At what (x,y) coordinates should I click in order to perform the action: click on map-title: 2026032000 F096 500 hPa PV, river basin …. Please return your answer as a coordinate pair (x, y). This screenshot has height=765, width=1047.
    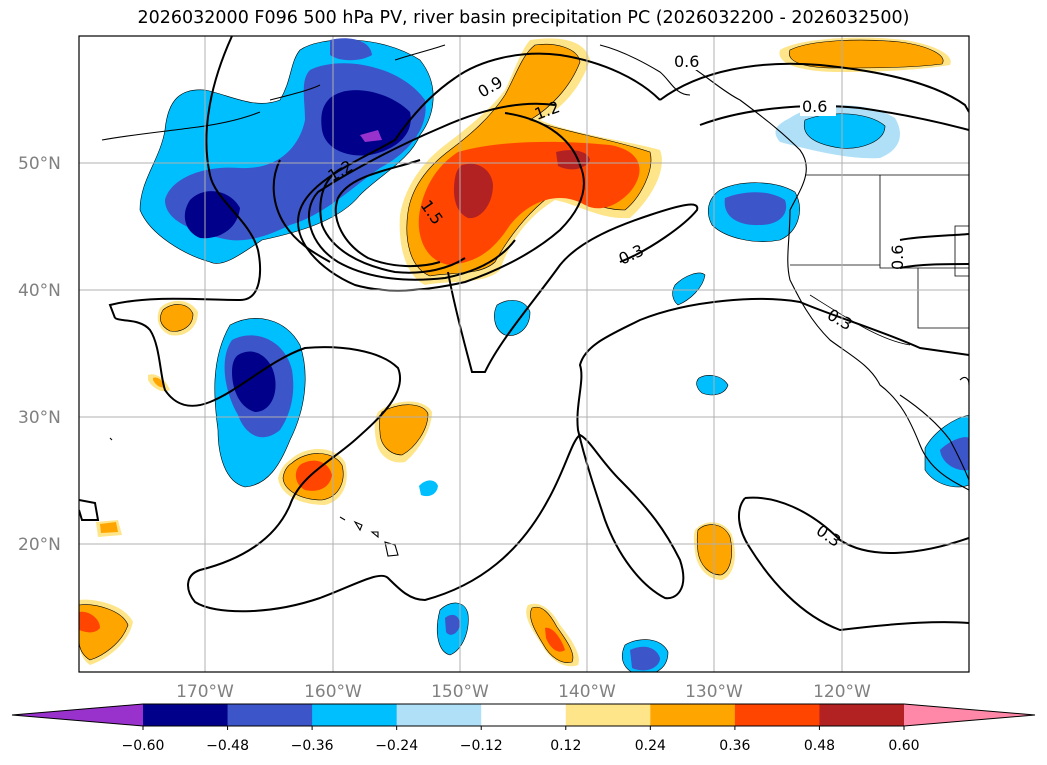
    Looking at the image, I should click on (523, 18).